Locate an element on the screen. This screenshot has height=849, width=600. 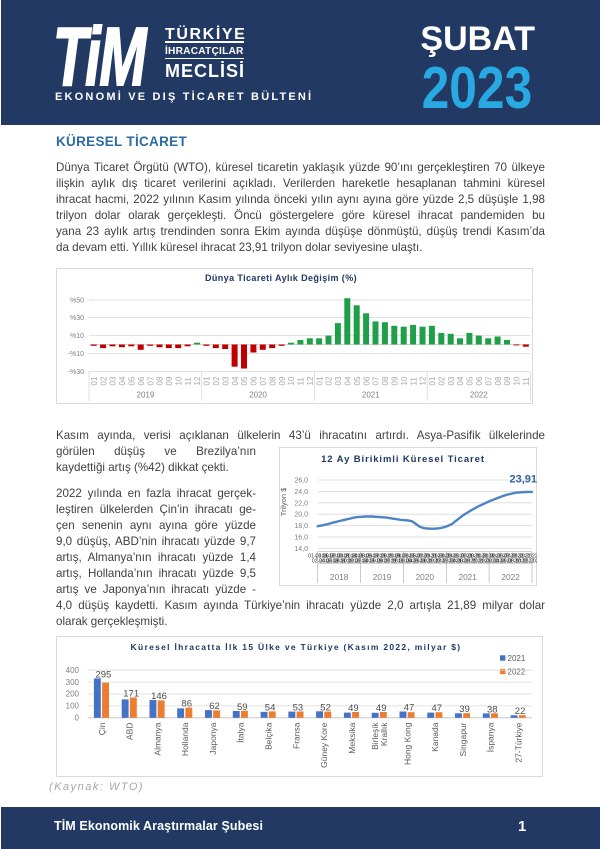
svg-text: Meksika is located at coordinates (352, 737).